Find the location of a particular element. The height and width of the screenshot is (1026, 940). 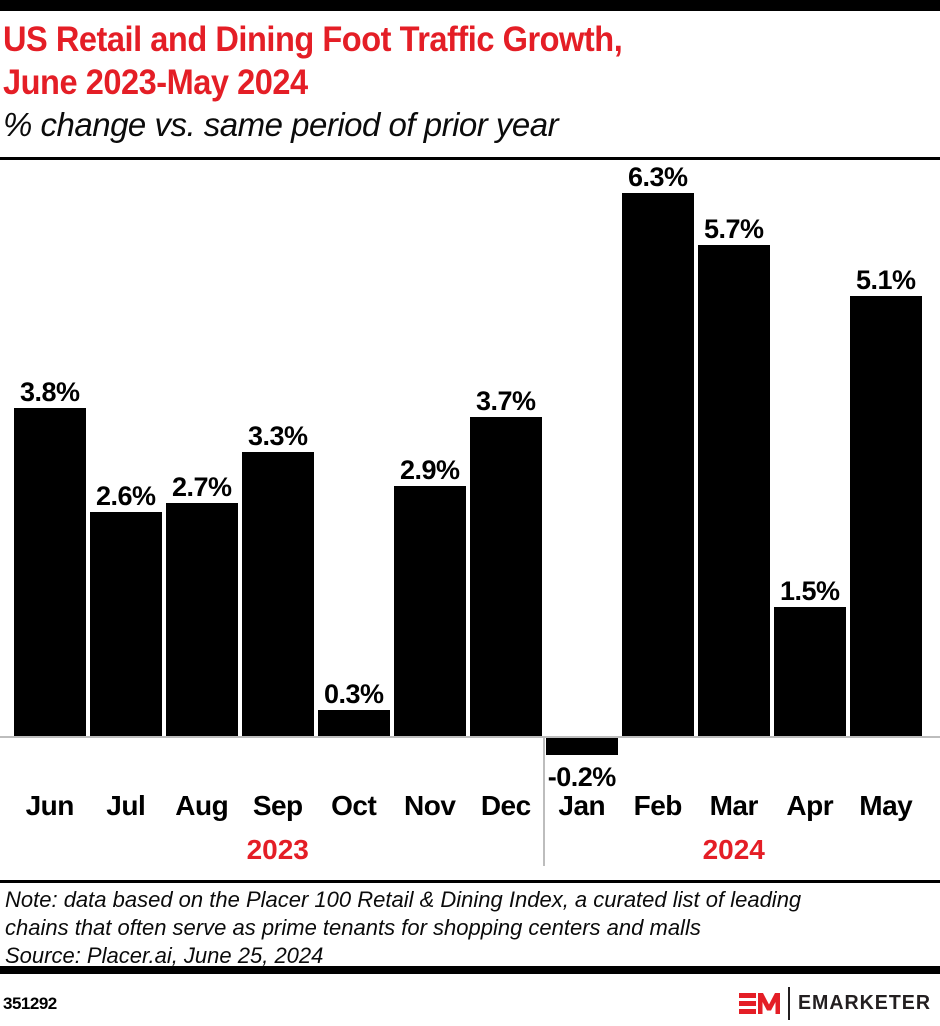

value-label-dec: 3.7% is located at coordinates (505, 401).